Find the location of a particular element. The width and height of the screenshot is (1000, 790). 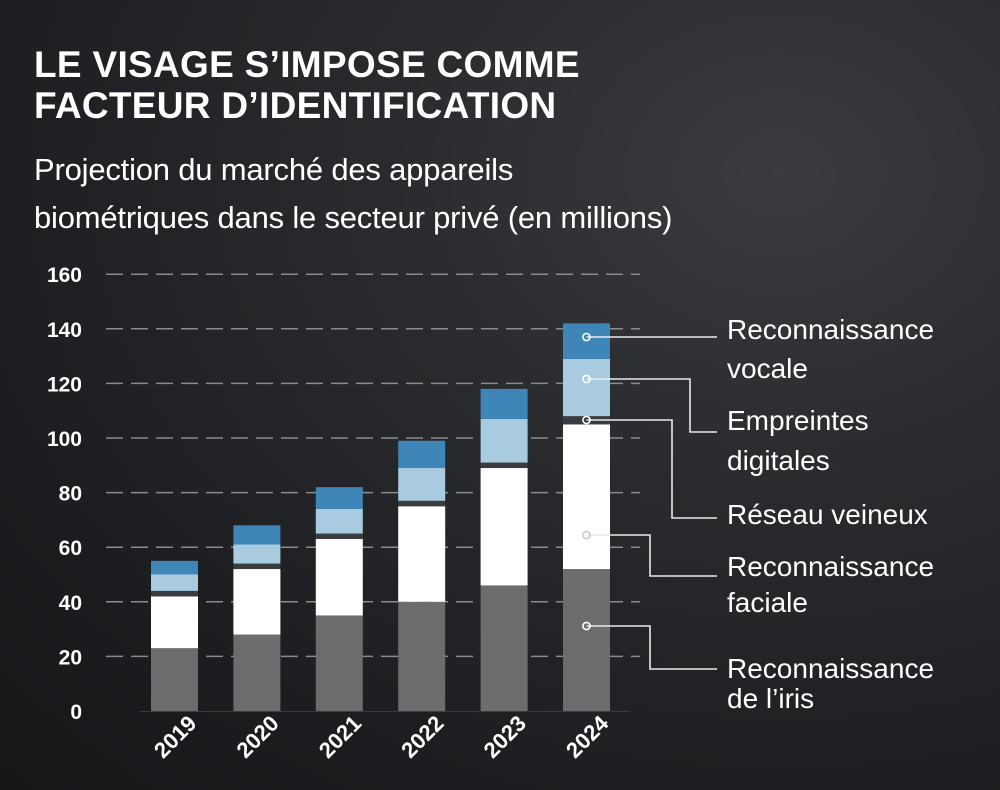

bar-stack-2023 is located at coordinates (504, 549).